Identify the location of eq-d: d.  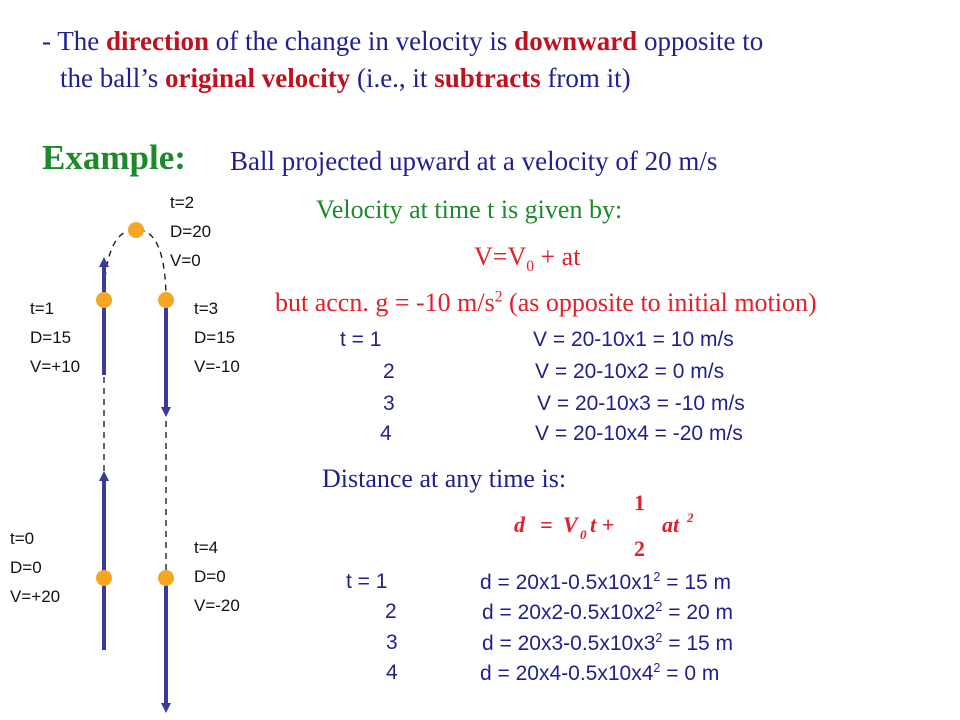
(519, 524).